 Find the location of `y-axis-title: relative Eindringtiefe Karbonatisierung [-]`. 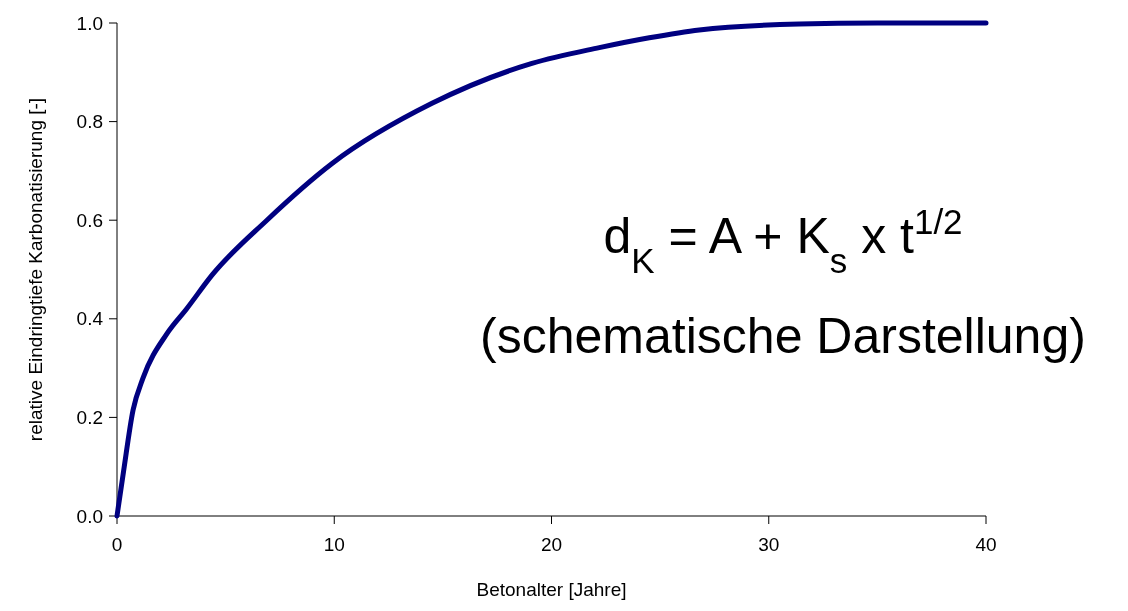

y-axis-title: relative Eindringtiefe Karbonatisierung [-] is located at coordinates (35, 269).